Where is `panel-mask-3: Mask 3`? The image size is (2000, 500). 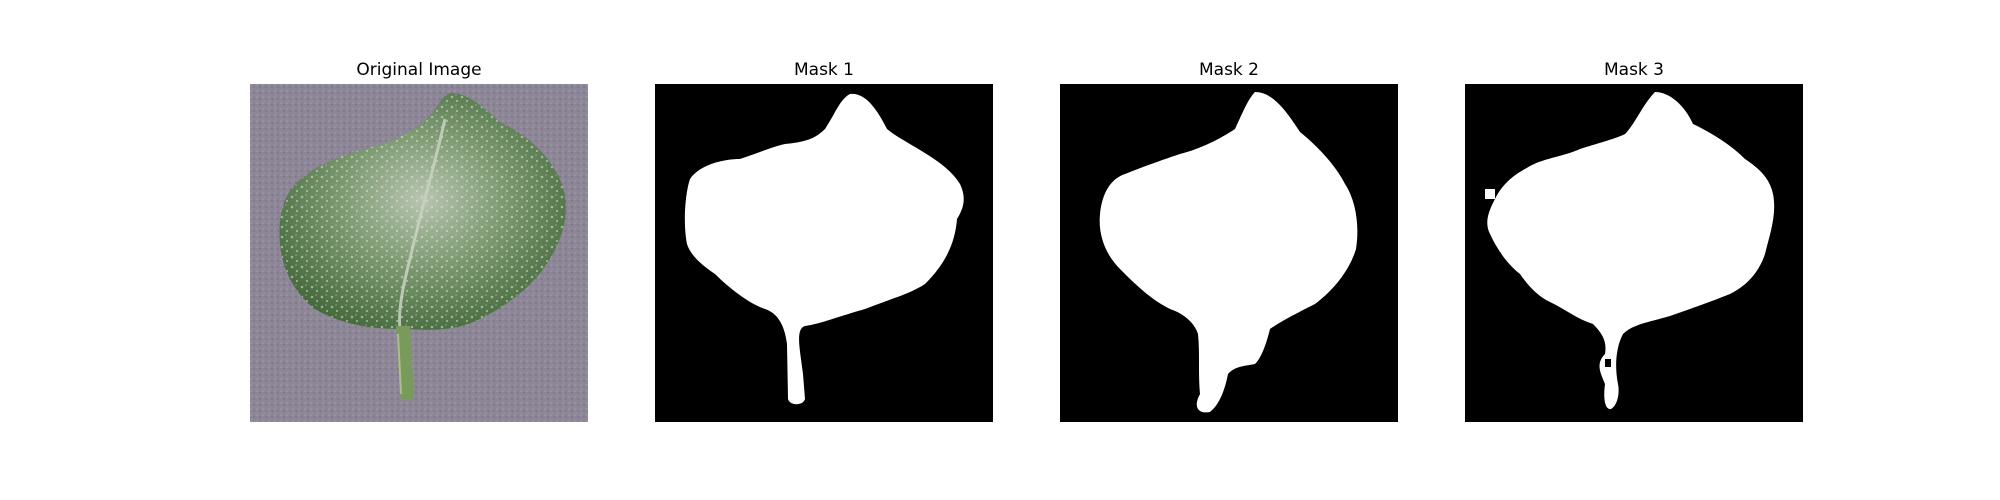
panel-mask-3: Mask 3 is located at coordinates (1634, 243).